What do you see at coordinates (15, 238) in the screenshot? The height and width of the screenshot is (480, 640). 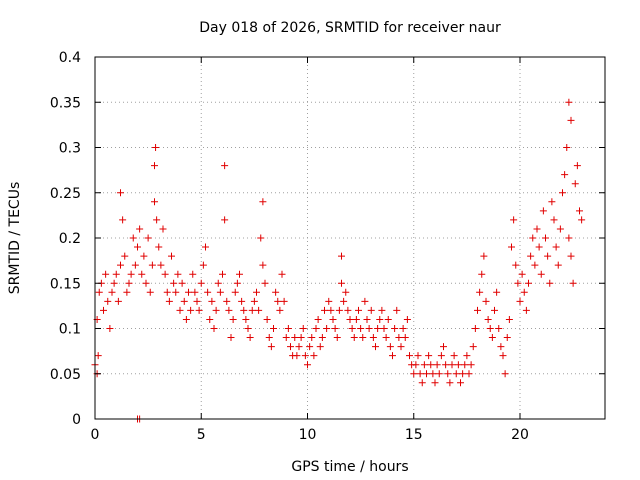 I see `y-axis-title: SRMTID / TECUs` at bounding box center [15, 238].